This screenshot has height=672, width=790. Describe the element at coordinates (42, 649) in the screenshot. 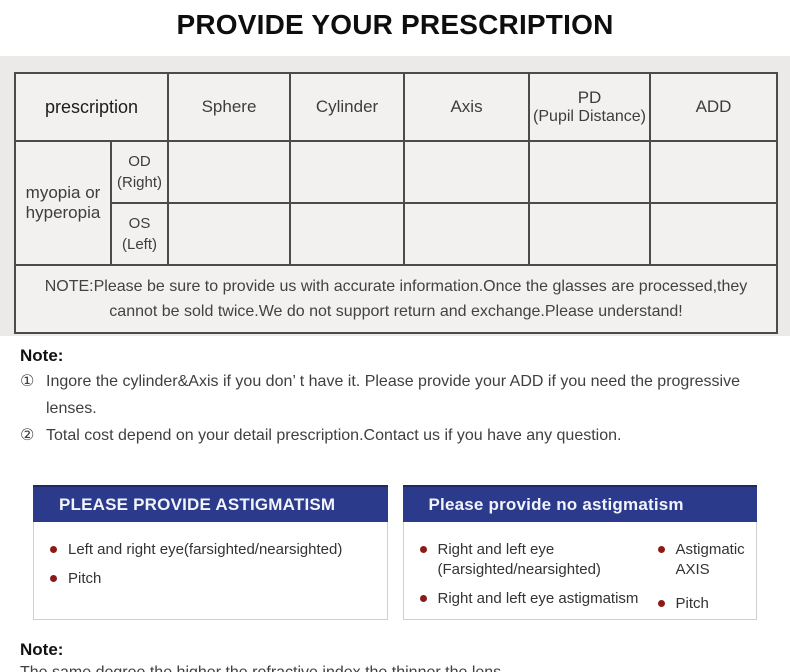

I see `bottom-note-heading: Note:` at that location.